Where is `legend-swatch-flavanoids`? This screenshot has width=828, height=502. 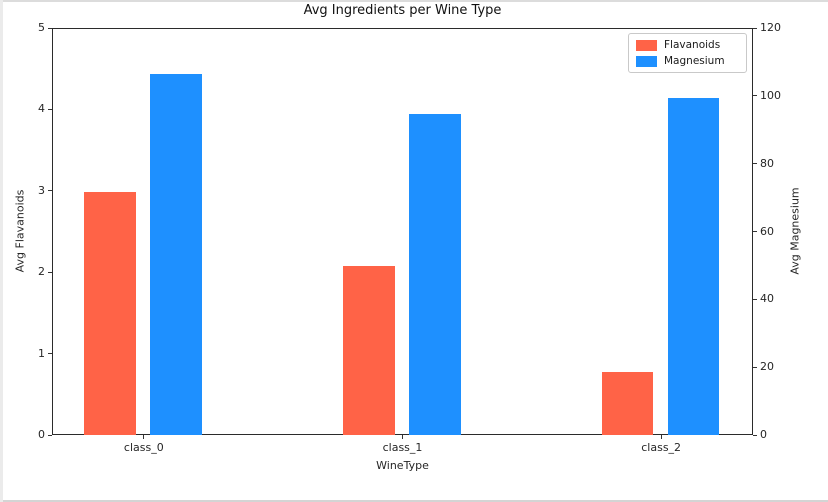 legend-swatch-flavanoids is located at coordinates (646, 45).